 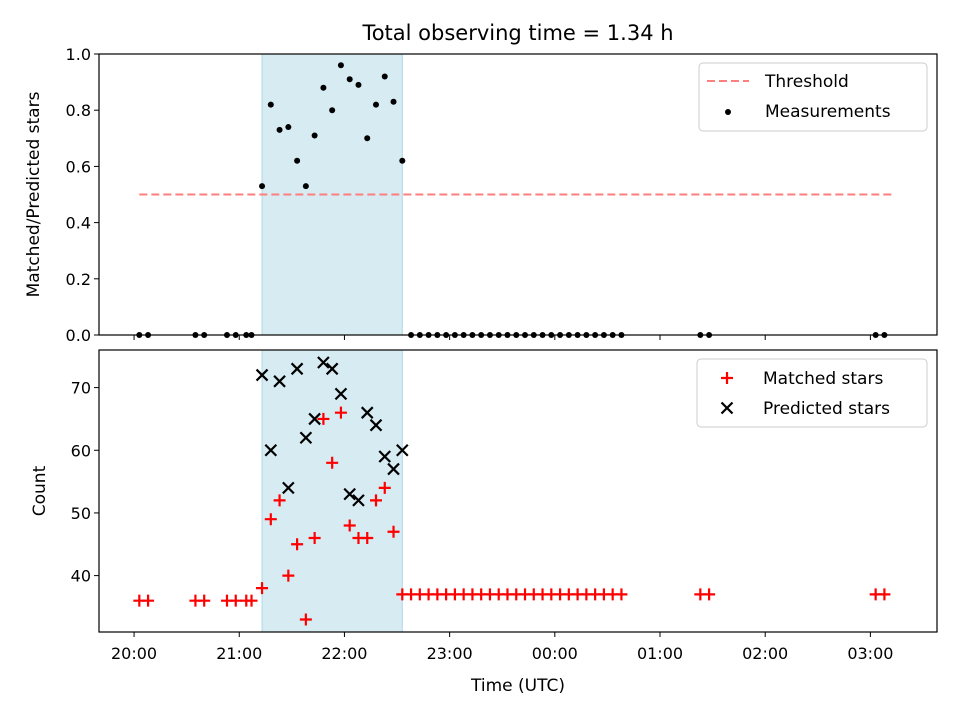 I want to click on y-tick-label: 60, so click(x=81, y=450).